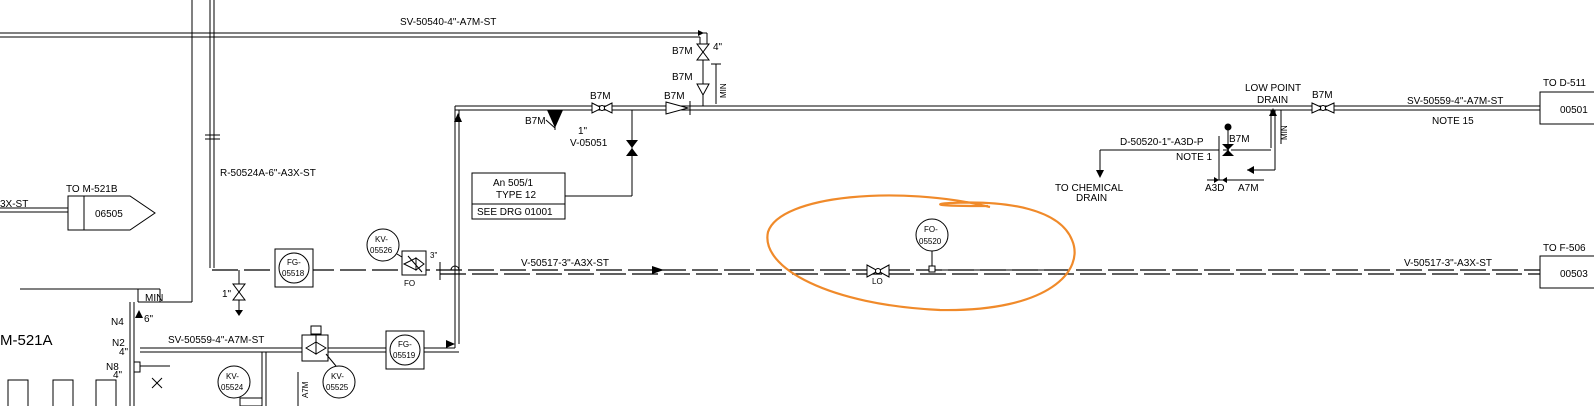  I want to click on kv-05526-tag: KV-, so click(381, 239).